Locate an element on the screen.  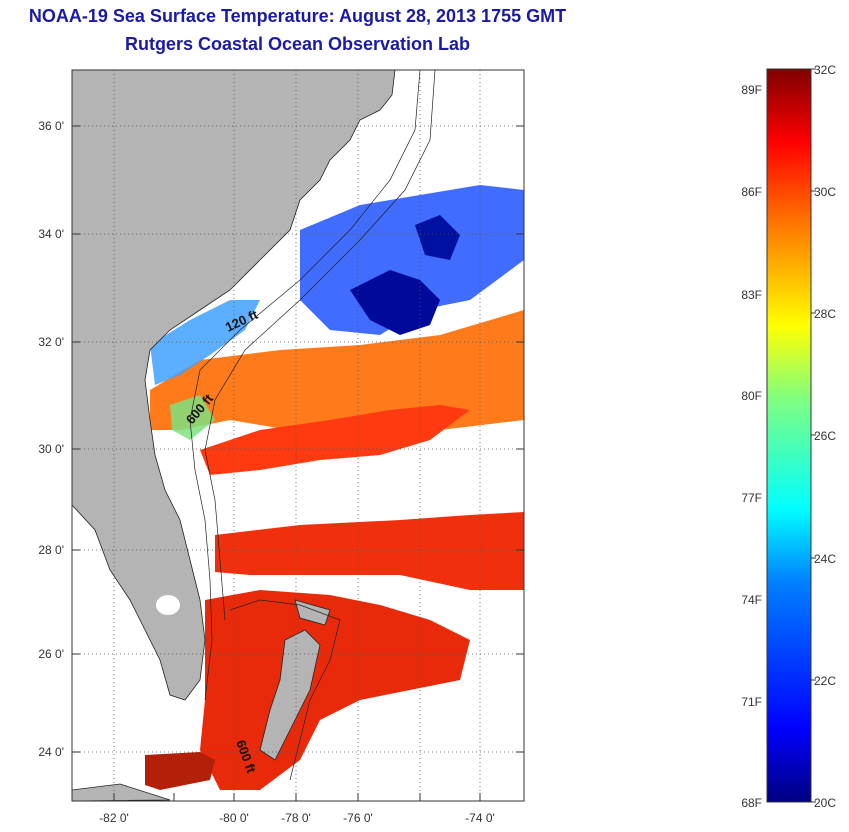
cbar-label-30c: 30C is located at coordinates (825, 192).